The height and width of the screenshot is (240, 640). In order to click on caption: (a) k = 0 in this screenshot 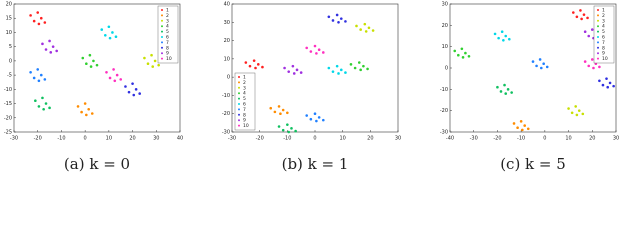, I will do `click(97, 164)`.